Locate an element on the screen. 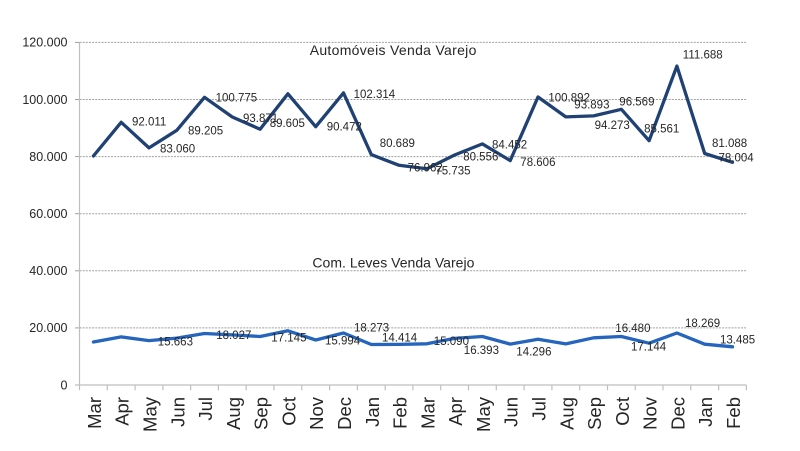  svg-text: 15.090 is located at coordinates (451, 342).